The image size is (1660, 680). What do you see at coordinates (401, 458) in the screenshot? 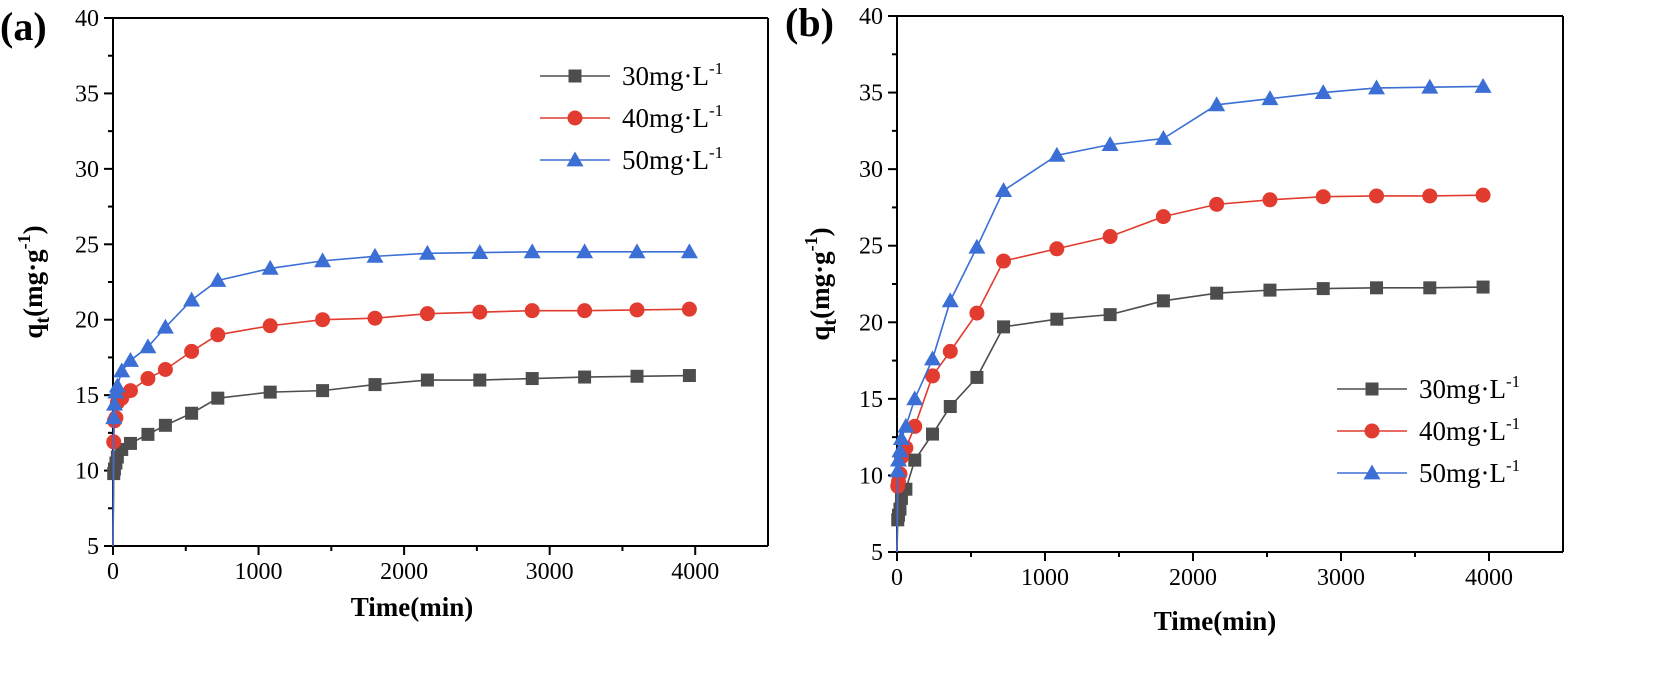
I see `series-square` at bounding box center [401, 458].